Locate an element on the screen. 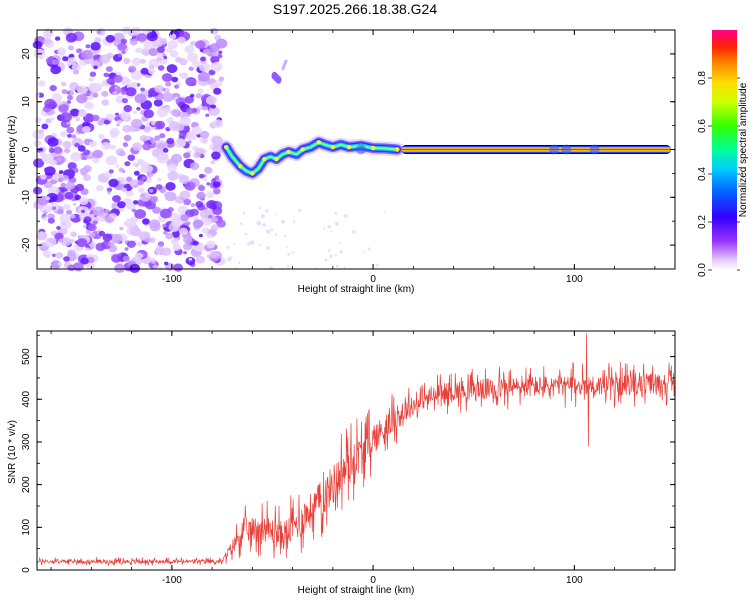 The image size is (750, 600). x-tick-label: 0 is located at coordinates (373, 580).